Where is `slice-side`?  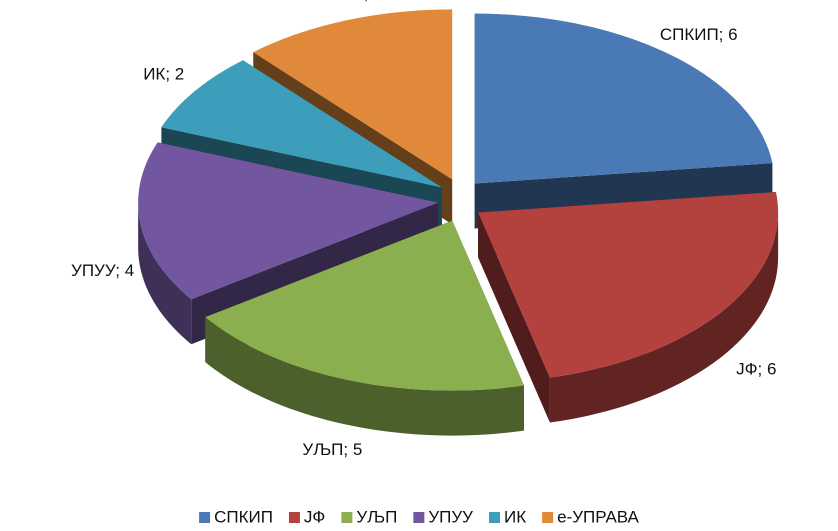
slice-side is located at coordinates (514, 317).